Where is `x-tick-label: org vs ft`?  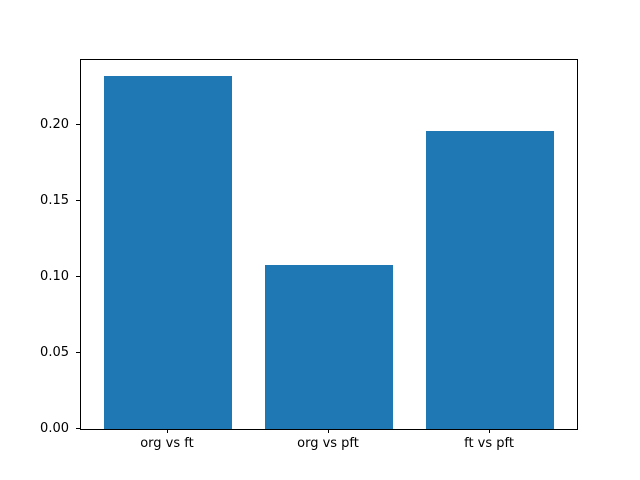
x-tick-label: org vs ft is located at coordinates (167, 443).